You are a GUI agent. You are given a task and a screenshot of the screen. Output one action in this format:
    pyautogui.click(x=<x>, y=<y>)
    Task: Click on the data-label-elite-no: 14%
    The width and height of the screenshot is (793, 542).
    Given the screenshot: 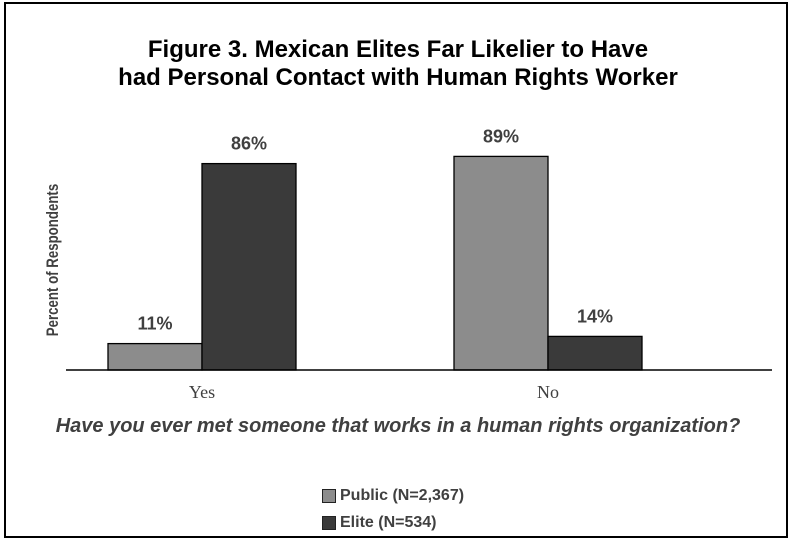 What is the action you would take?
    pyautogui.click(x=595, y=316)
    